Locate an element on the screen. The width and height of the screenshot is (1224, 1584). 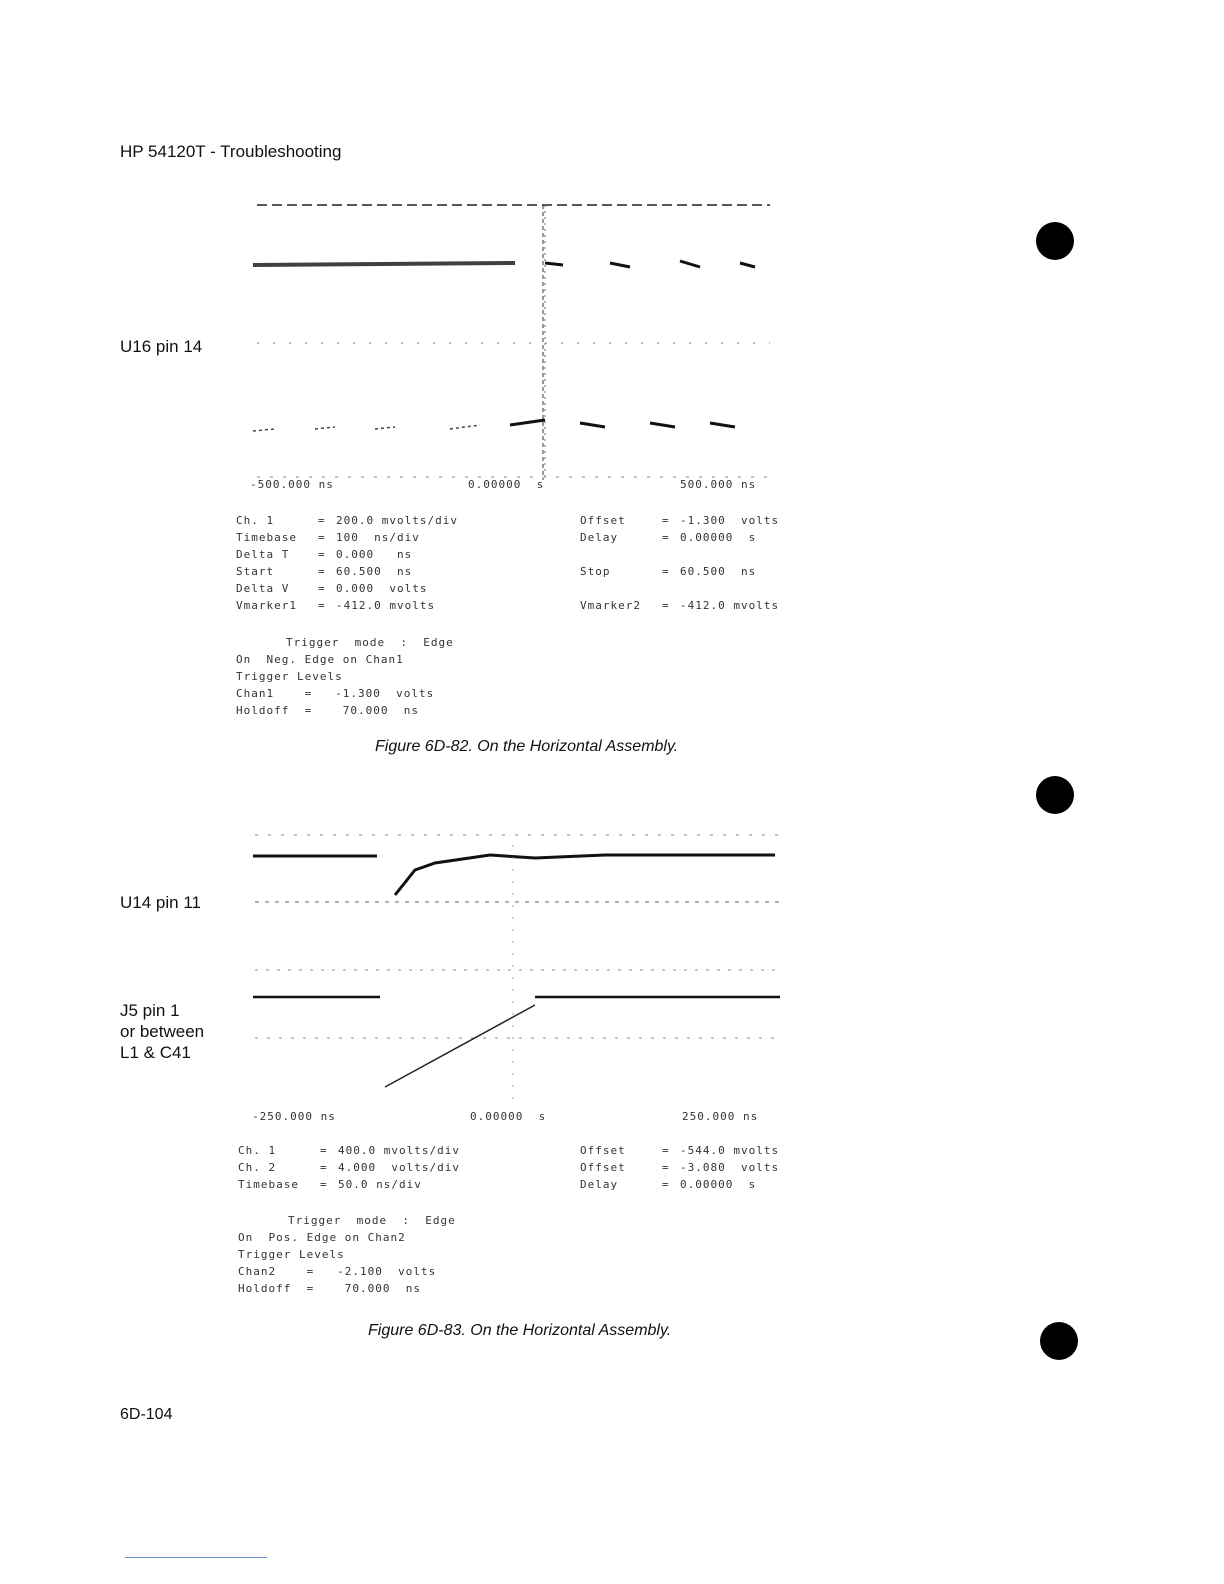
param-value: 4.000 volts/div is located at coordinates (399, 1167).